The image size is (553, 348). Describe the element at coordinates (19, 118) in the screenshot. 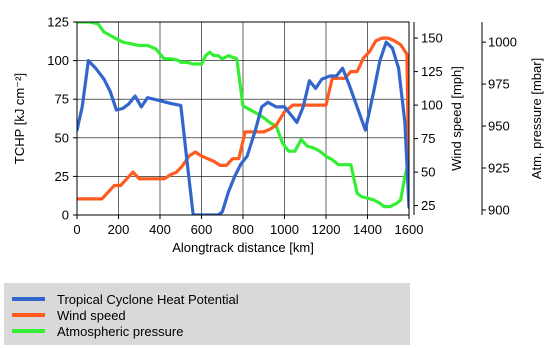

I see `y-axis-label-left: TCHP [kJ cm⁻²]` at that location.